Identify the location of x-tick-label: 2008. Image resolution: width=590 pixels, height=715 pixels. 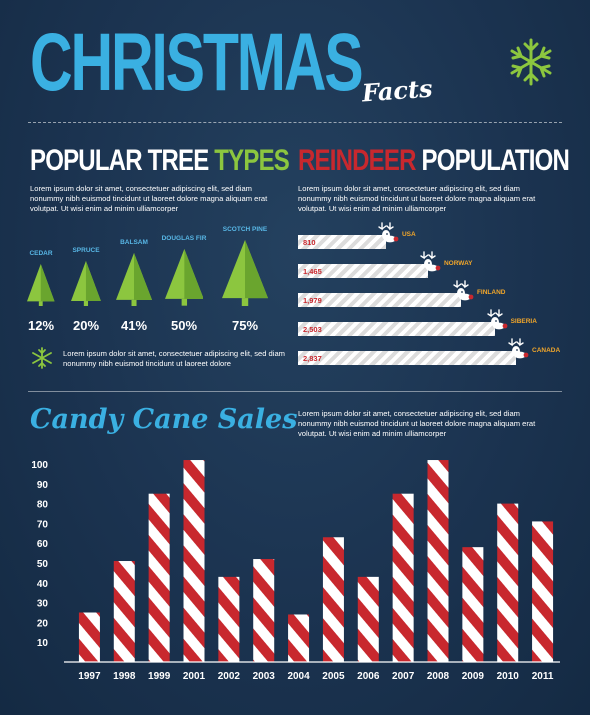
(438, 676).